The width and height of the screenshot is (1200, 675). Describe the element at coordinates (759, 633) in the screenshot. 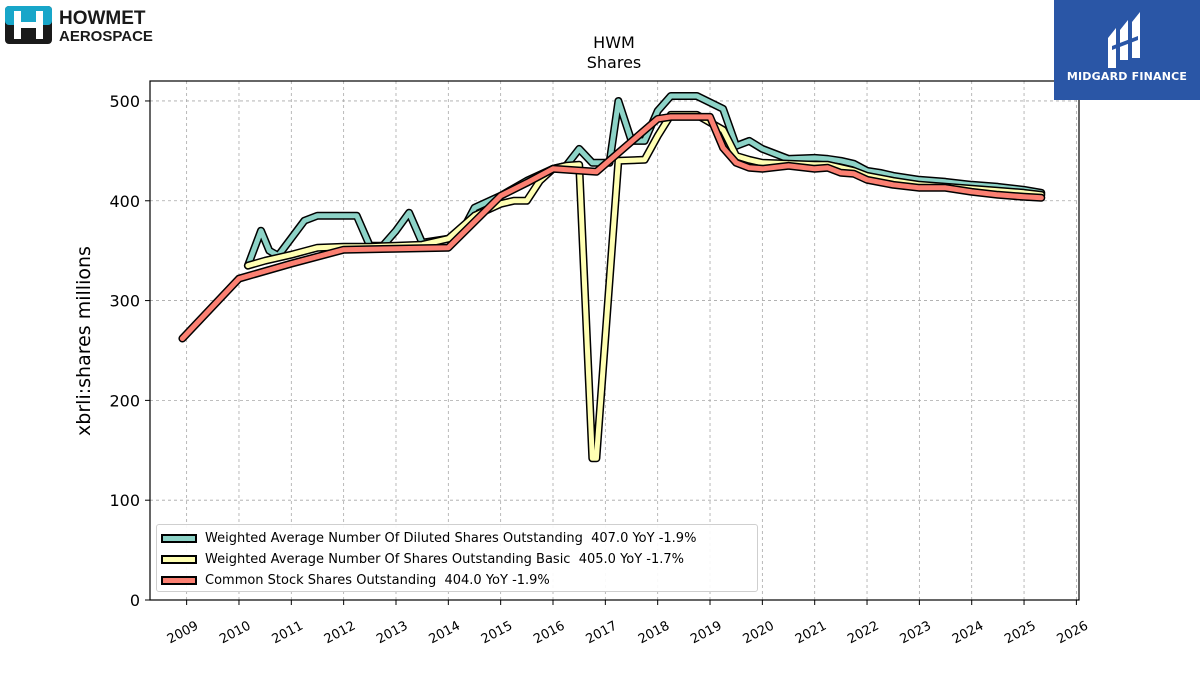

I see `x-tick-label: 2020` at that location.